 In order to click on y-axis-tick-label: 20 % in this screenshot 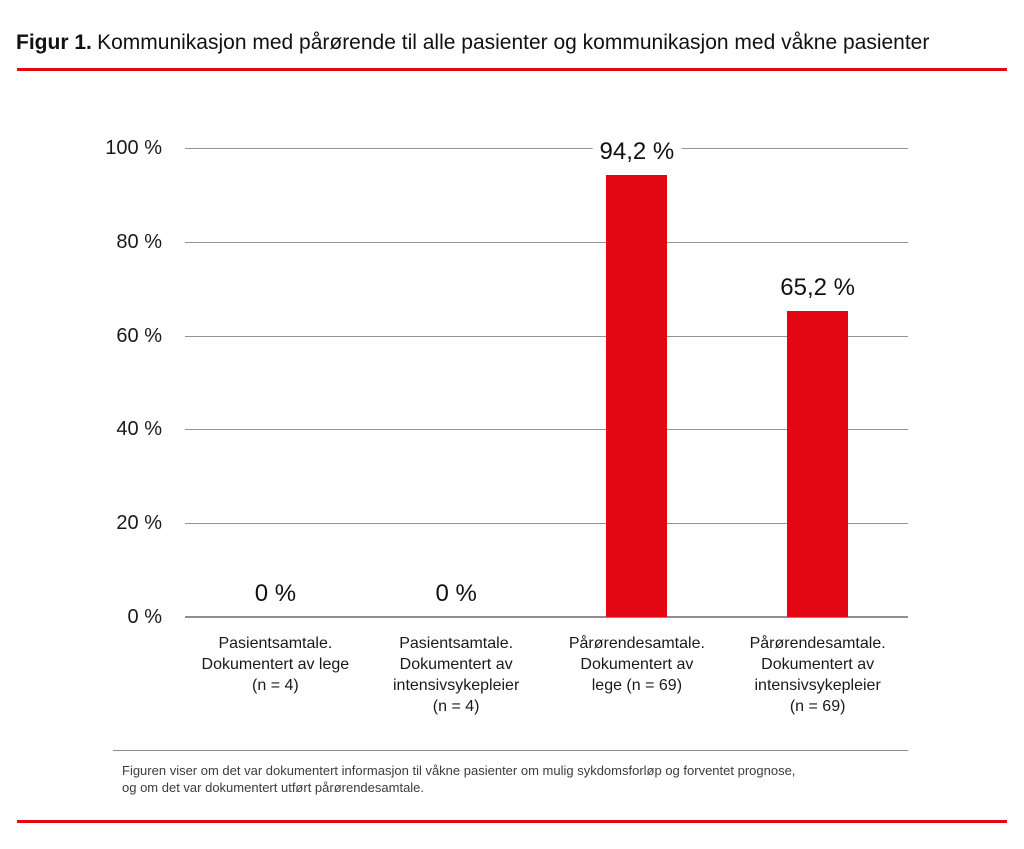, I will do `click(139, 523)`.